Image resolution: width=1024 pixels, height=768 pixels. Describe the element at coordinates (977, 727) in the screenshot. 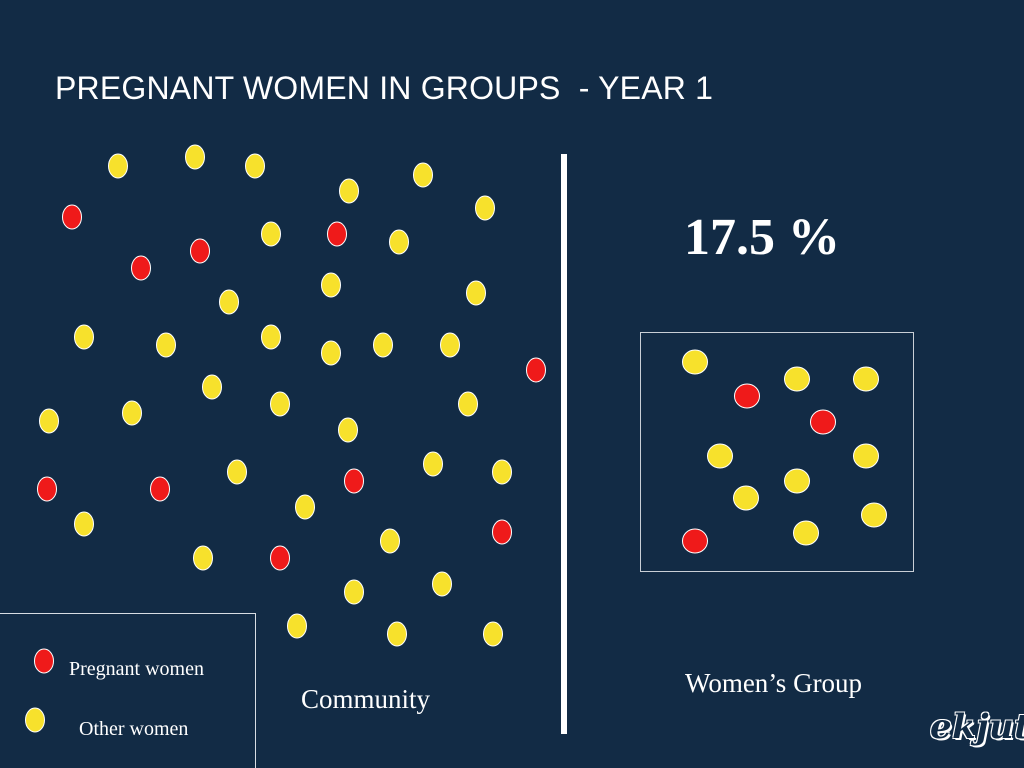

I see `ekjut-logo: ekjut` at that location.